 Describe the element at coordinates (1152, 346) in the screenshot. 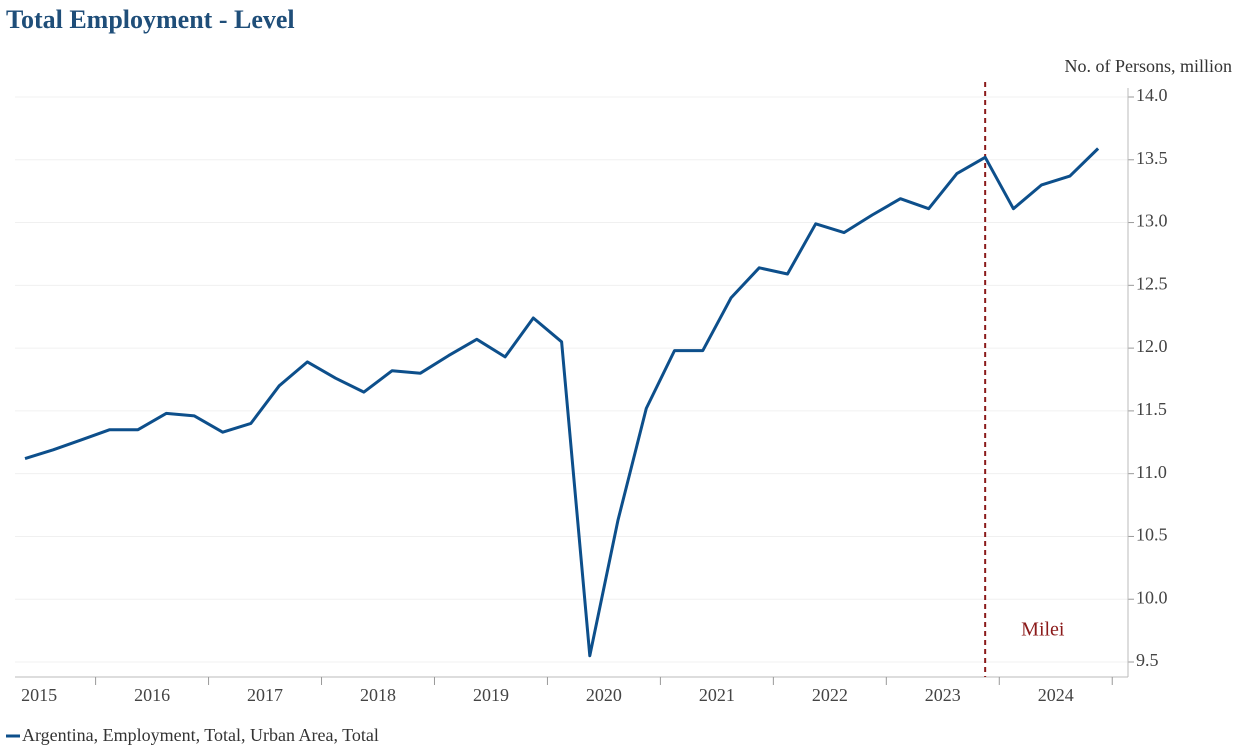

I see `y-tick-label: 12.0` at that location.